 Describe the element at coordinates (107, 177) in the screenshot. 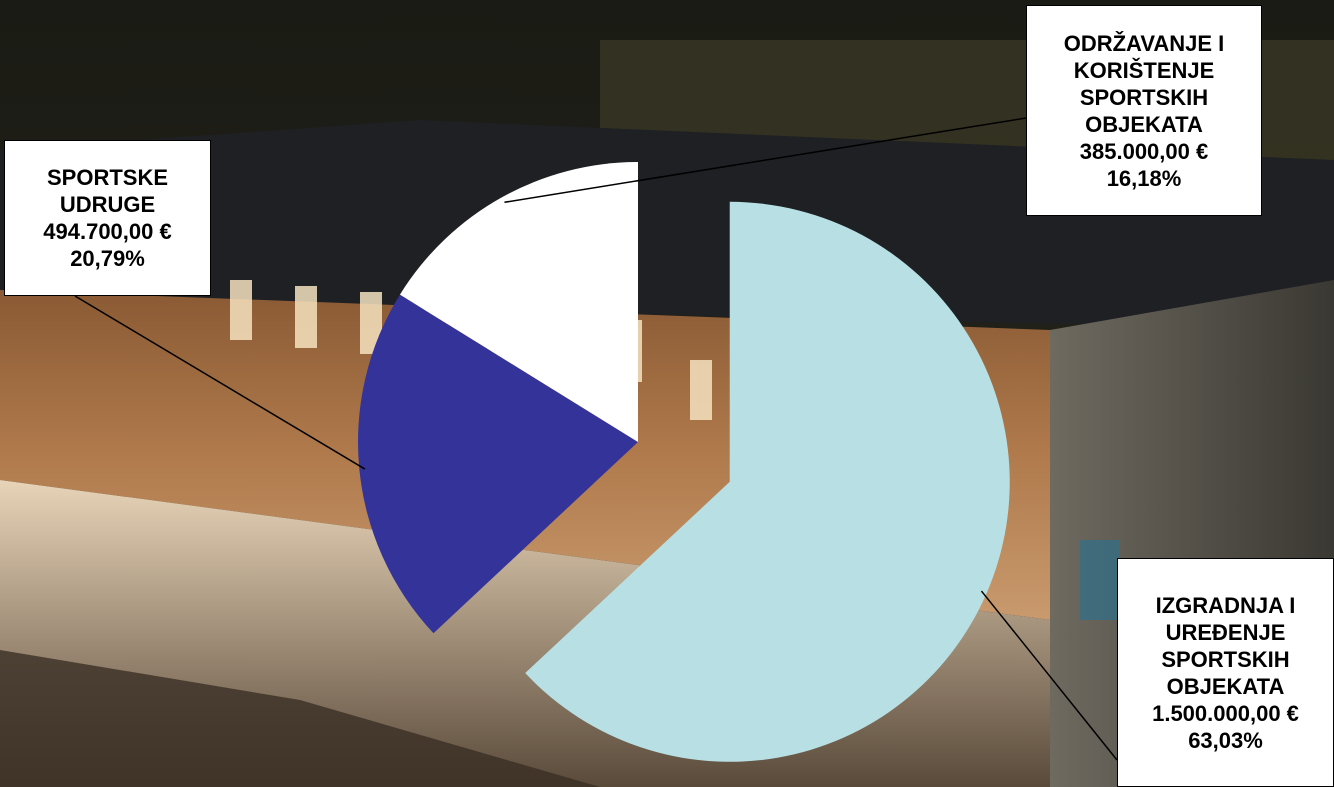

I see `label-line: SPORTSKE` at that location.